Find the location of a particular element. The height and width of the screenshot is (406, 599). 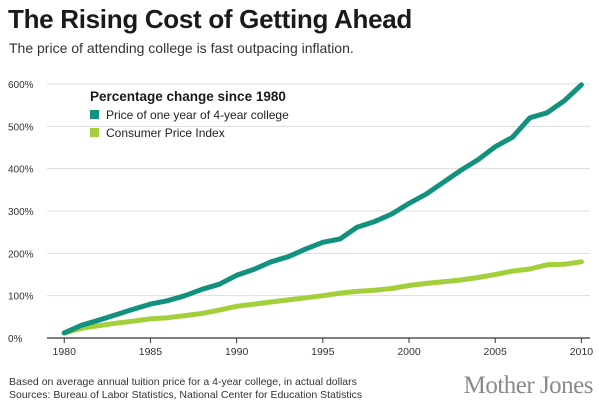

x-tick-label: 2005 is located at coordinates (496, 352).